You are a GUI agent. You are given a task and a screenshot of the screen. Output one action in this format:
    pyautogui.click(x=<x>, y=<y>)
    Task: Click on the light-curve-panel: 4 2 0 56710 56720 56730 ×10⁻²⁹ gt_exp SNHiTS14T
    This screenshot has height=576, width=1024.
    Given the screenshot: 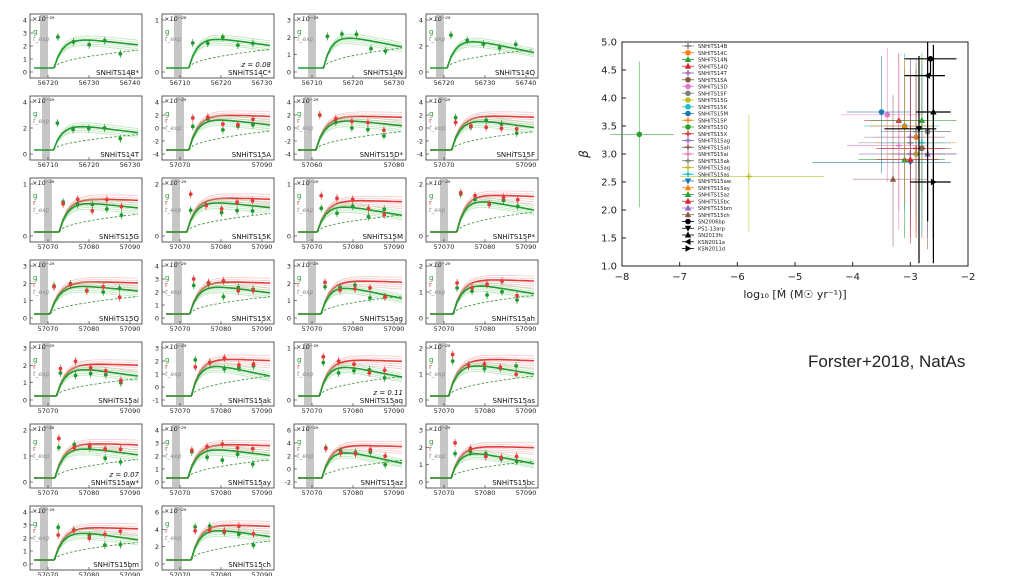 What is the action you would take?
    pyautogui.click(x=83, y=132)
    